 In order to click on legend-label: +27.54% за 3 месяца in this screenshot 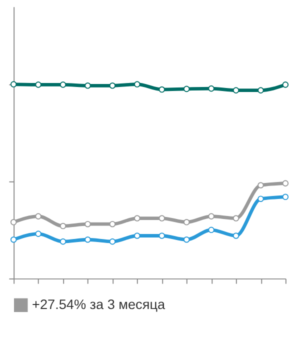, I will do `click(99, 304)`.